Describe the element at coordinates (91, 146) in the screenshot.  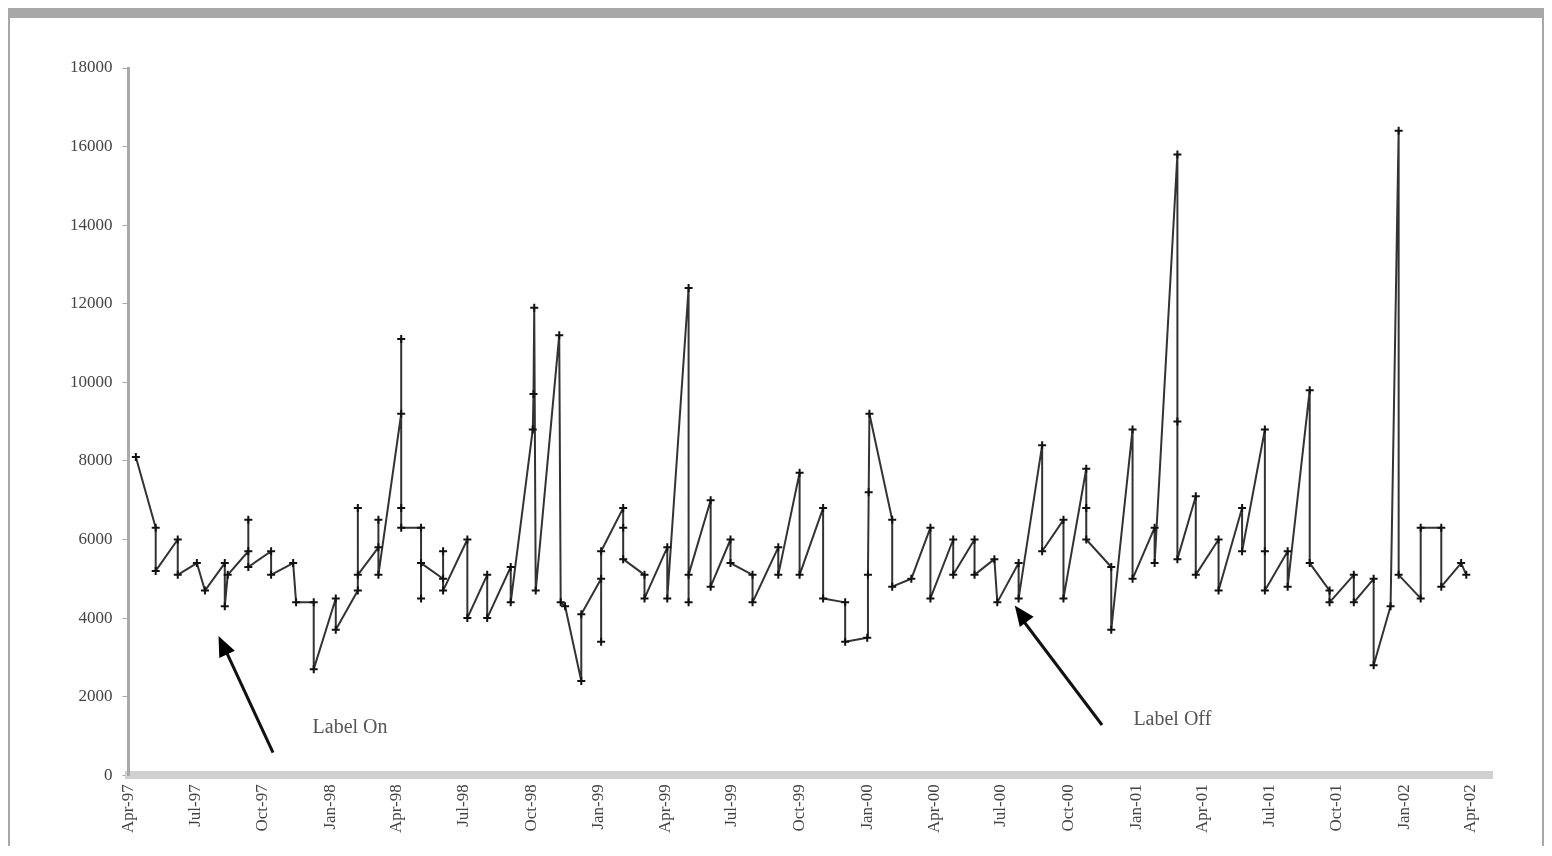
I see `y-tick-label: 16000` at that location.